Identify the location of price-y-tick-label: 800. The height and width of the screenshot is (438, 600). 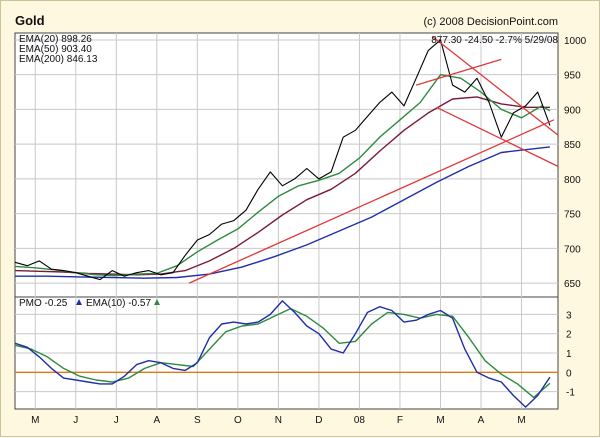
(572, 180).